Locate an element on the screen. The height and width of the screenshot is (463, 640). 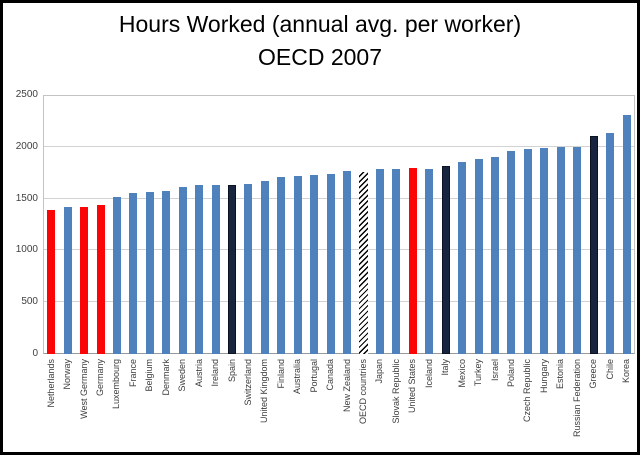
category-slot-norway: Norway is located at coordinates (67, 275).